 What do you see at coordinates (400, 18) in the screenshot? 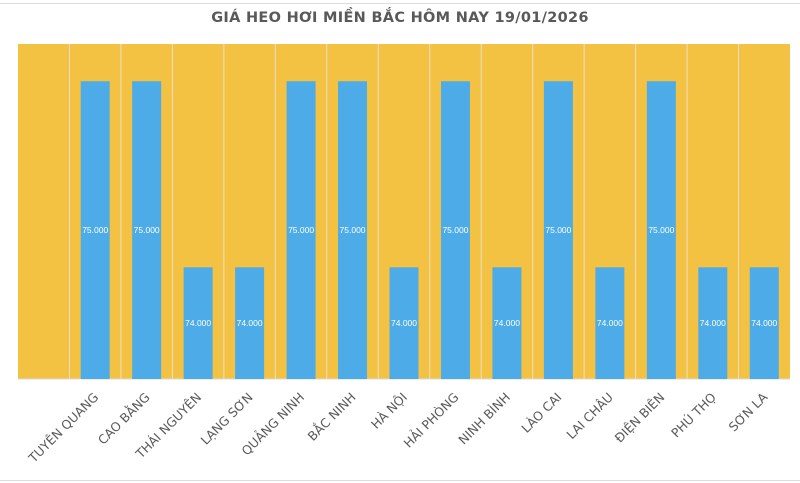
I see `chart-title: GIÁ HEO HƠI MIỀN BẮC HÔM NAY 19/01/2026` at bounding box center [400, 18].